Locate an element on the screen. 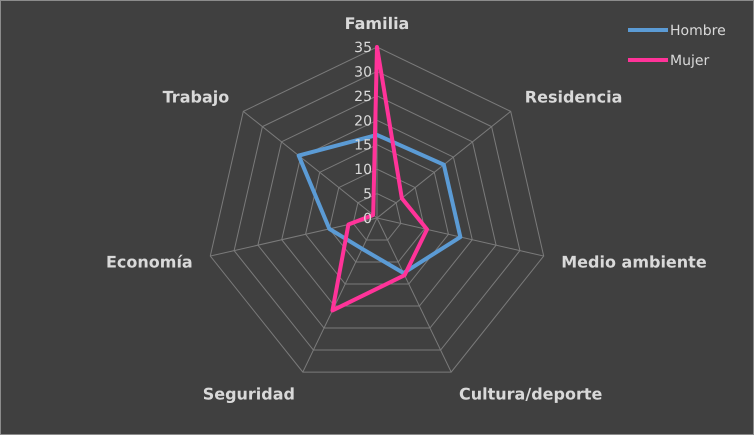 This screenshot has width=754, height=435. y-tick-label: 5 is located at coordinates (367, 194).